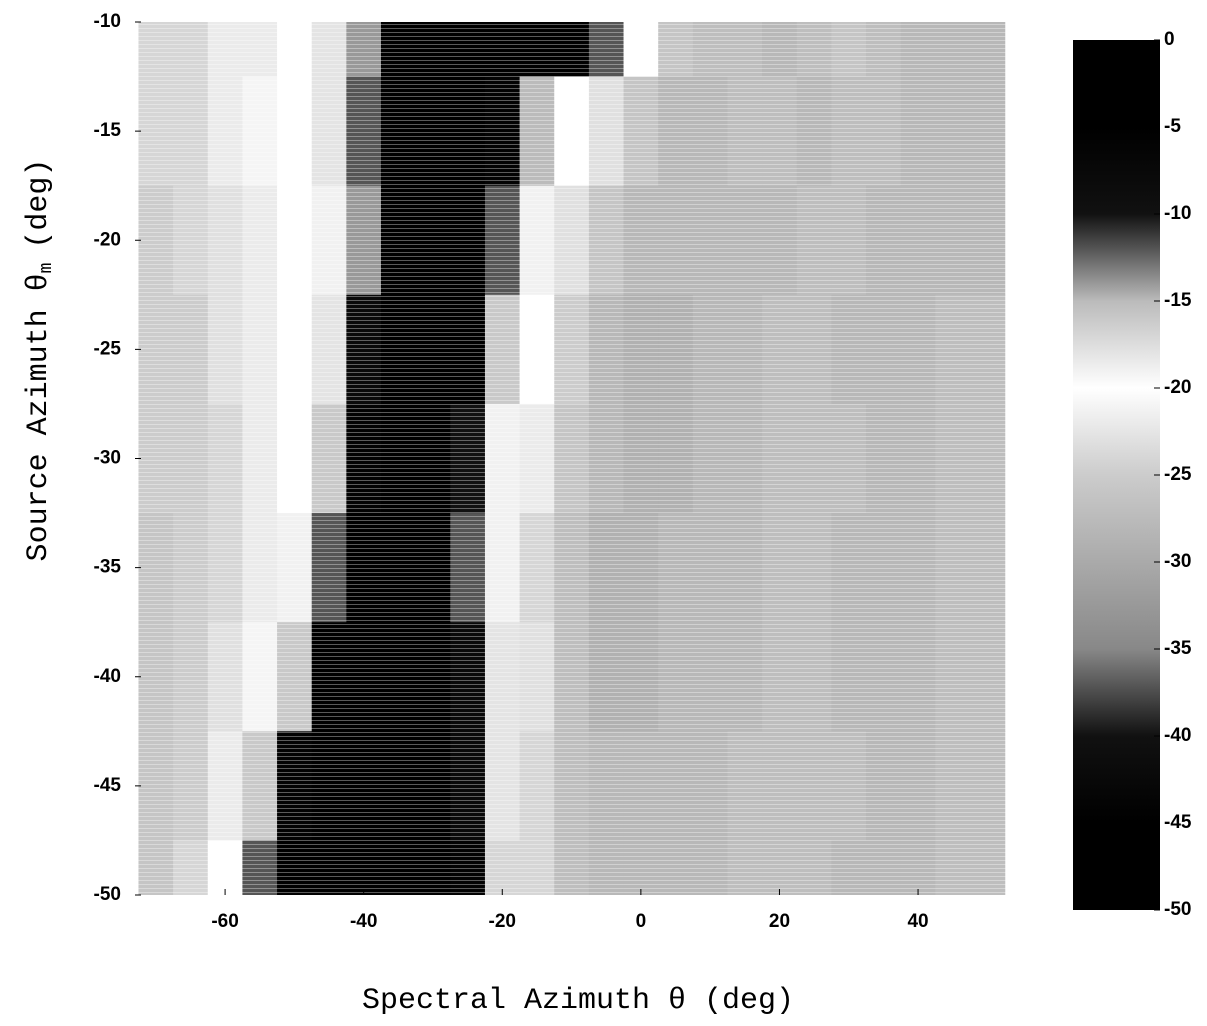 Image resolution: width=1207 pixels, height=1026 pixels. What do you see at coordinates (1177, 909) in the screenshot?
I see `colorbar-tick-label: -50` at bounding box center [1177, 909].